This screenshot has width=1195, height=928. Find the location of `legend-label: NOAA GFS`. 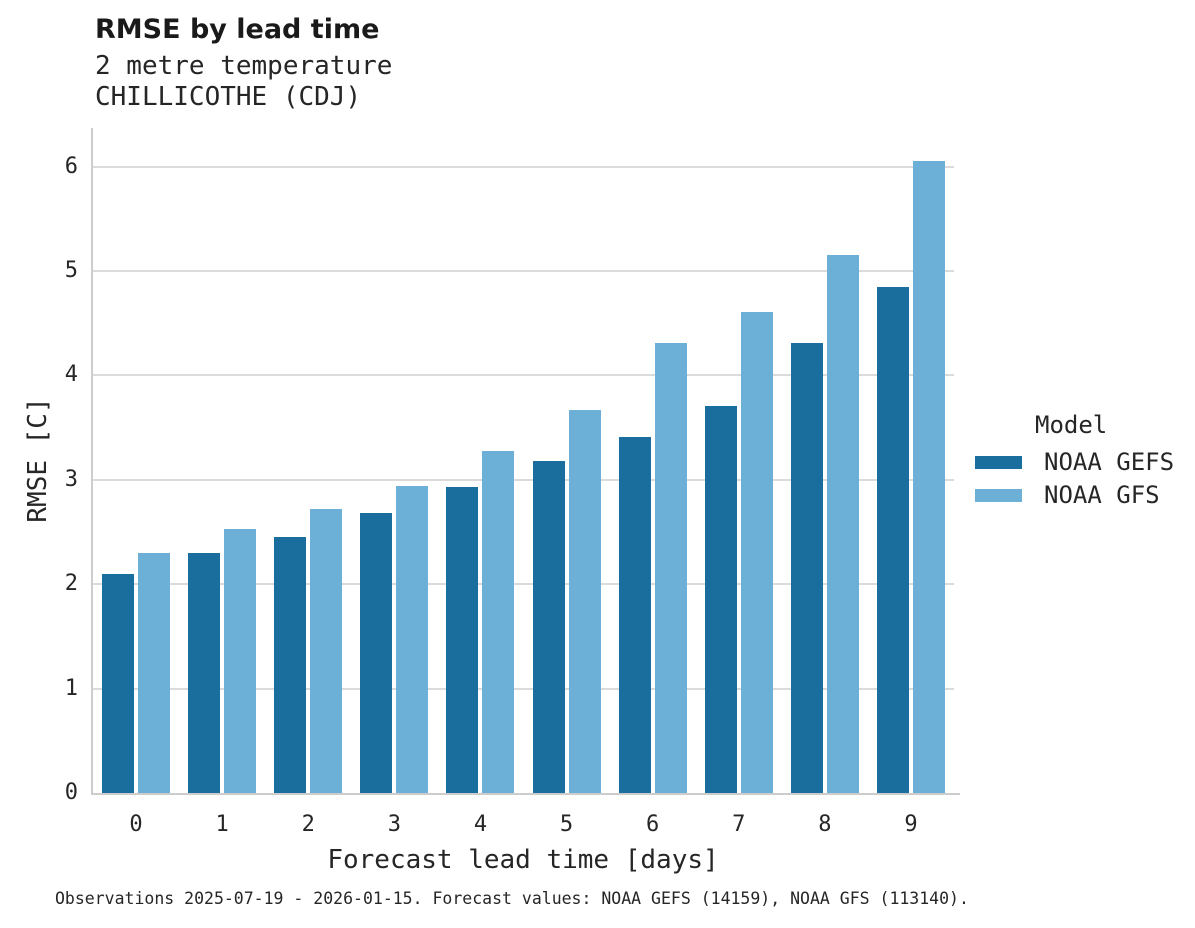

legend-label: NOAA GFS is located at coordinates (1102, 495).